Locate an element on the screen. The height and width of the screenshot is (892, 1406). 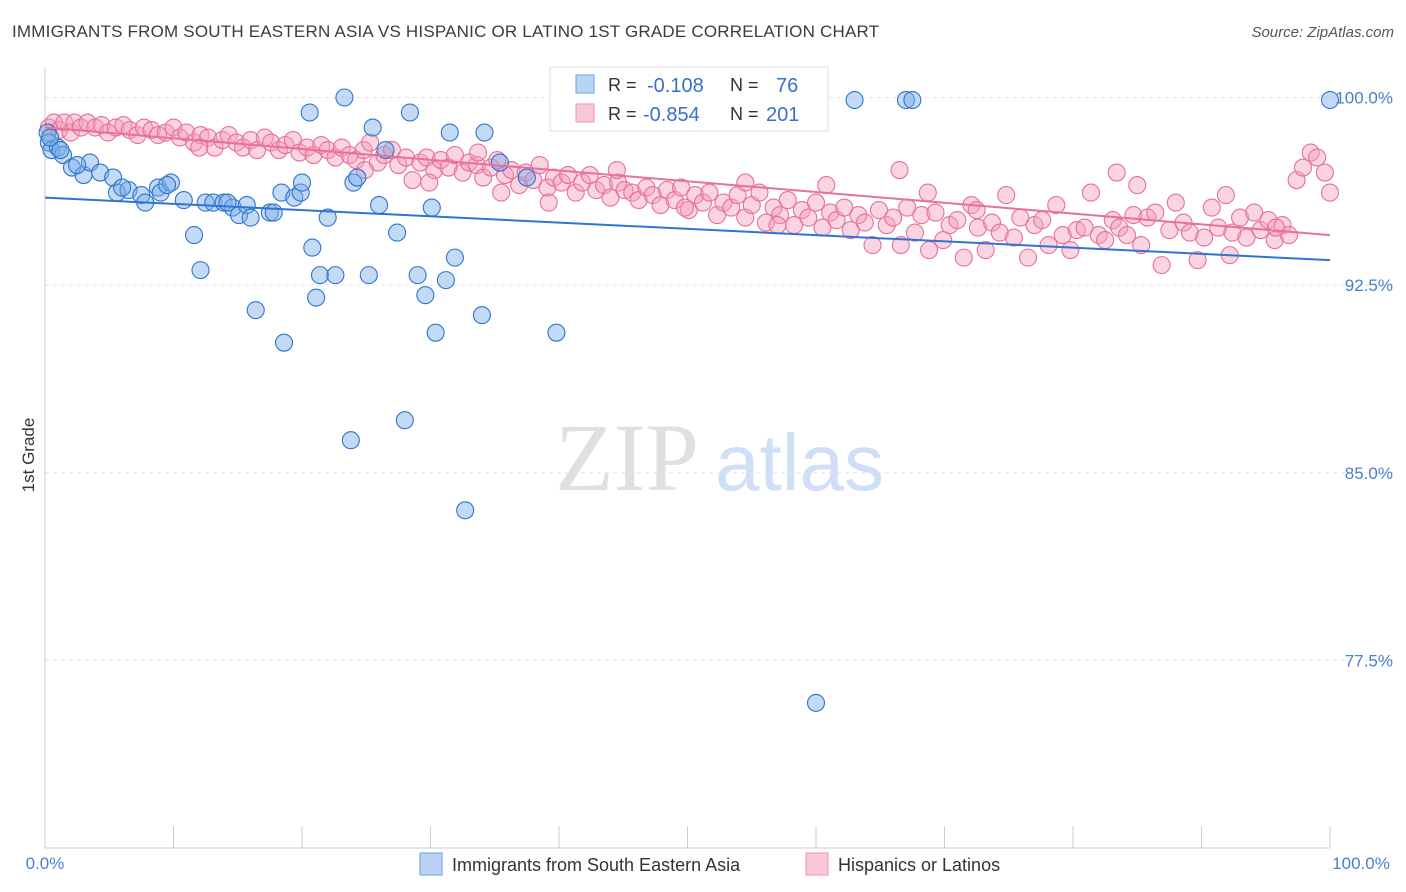
legend-n-label-pink: N = is located at coordinates (744, 114).